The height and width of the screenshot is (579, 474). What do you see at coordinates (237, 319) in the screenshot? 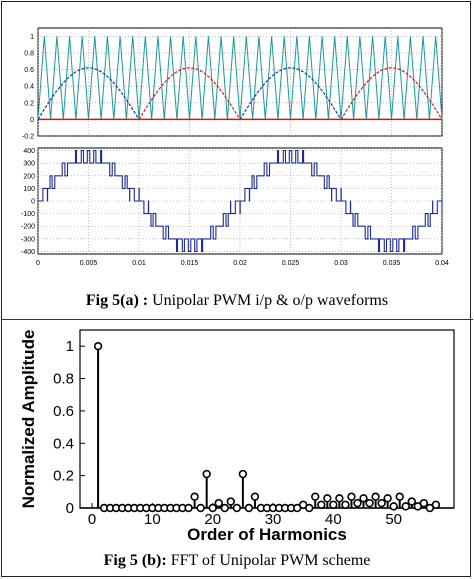
I see `section-divider` at bounding box center [237, 319].